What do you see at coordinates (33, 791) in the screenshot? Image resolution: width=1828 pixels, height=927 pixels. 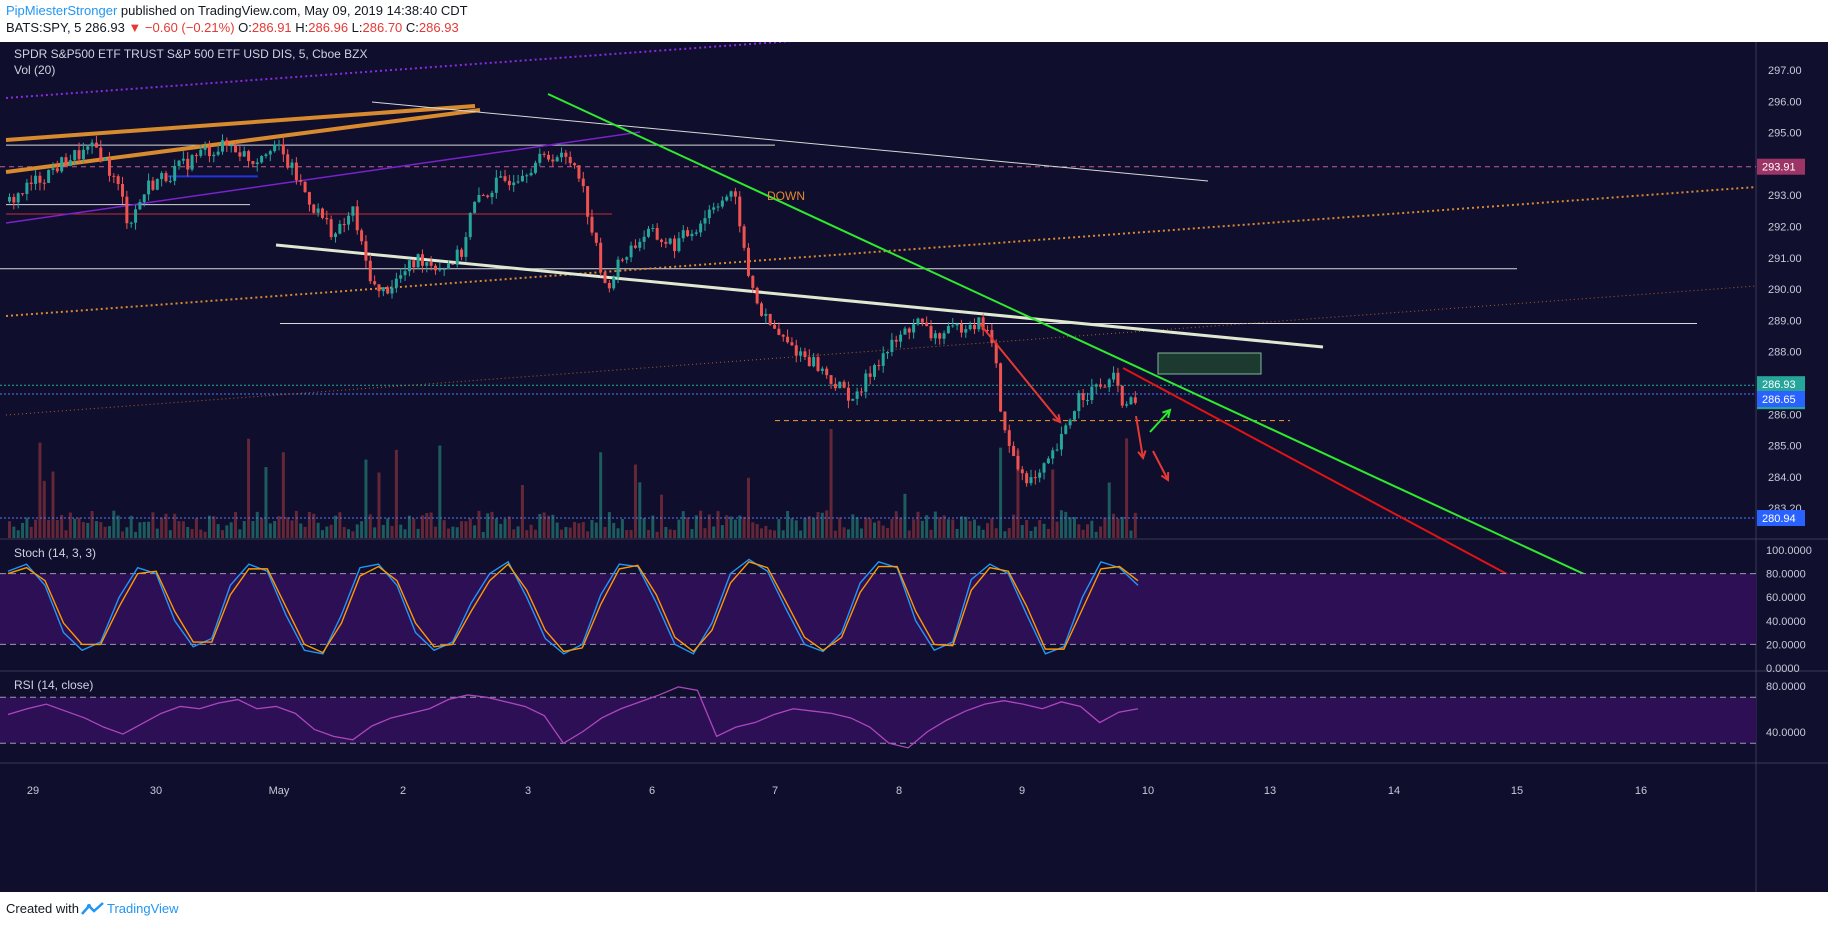 I see `time-tick-label: 29` at bounding box center [33, 791].